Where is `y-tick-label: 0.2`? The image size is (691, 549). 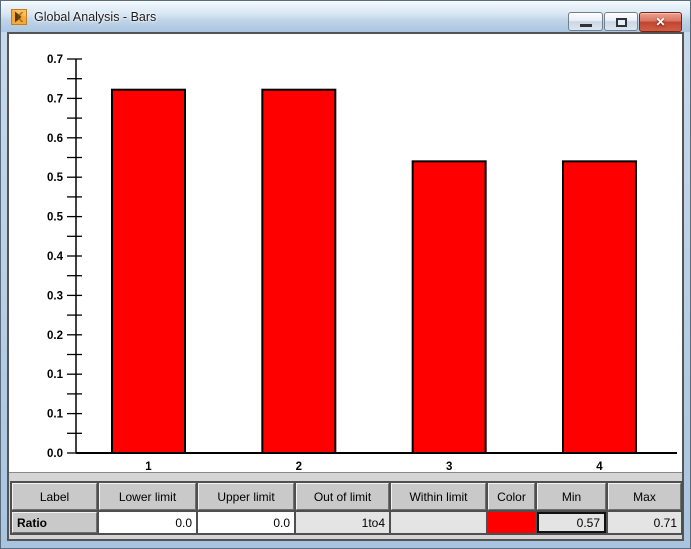 y-tick-label: 0.2 is located at coordinates (55, 336).